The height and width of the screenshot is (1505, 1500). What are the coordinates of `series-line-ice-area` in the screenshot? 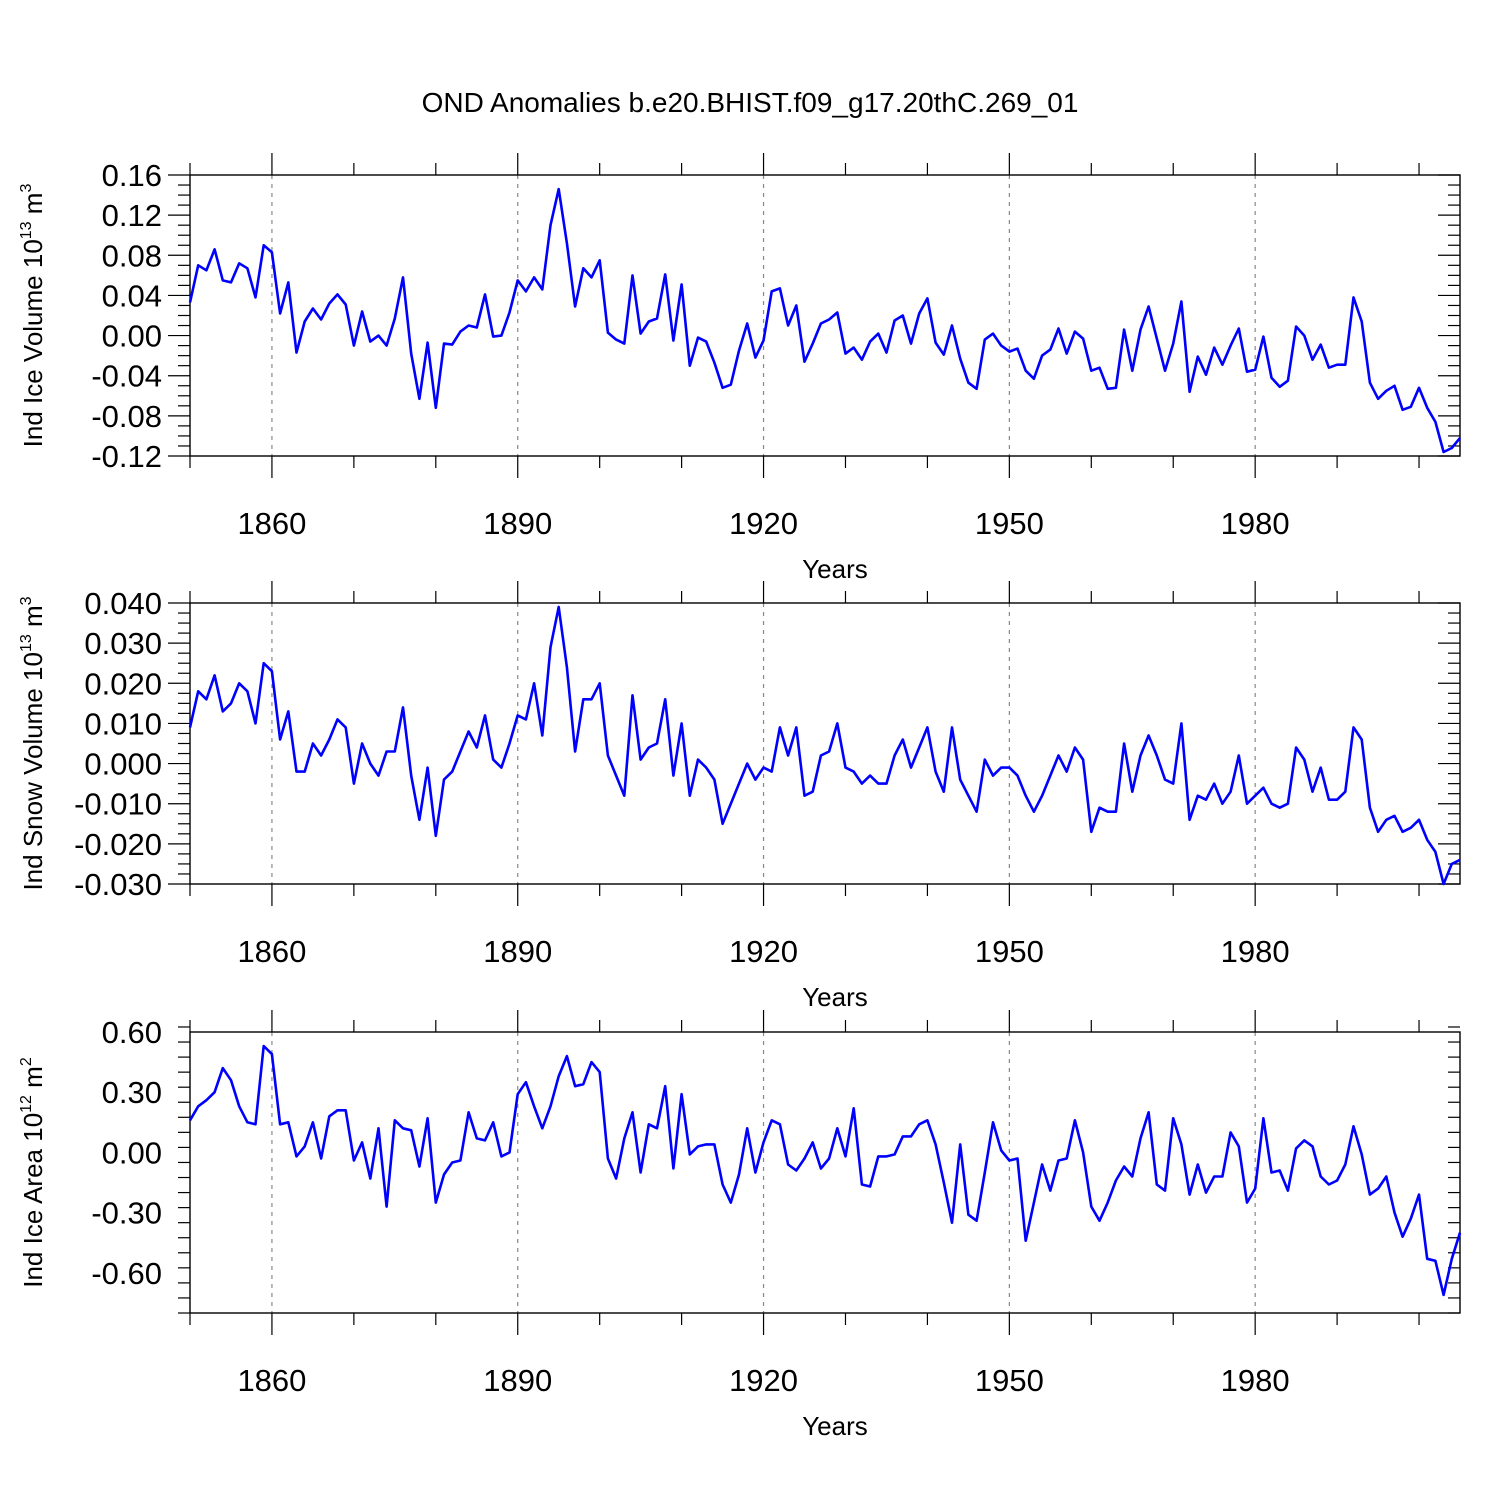 It's located at (825, 1170).